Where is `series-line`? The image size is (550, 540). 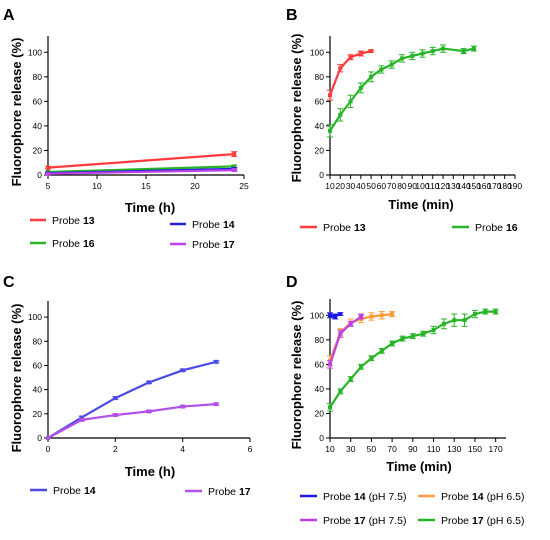
series-line is located at coordinates (141, 169).